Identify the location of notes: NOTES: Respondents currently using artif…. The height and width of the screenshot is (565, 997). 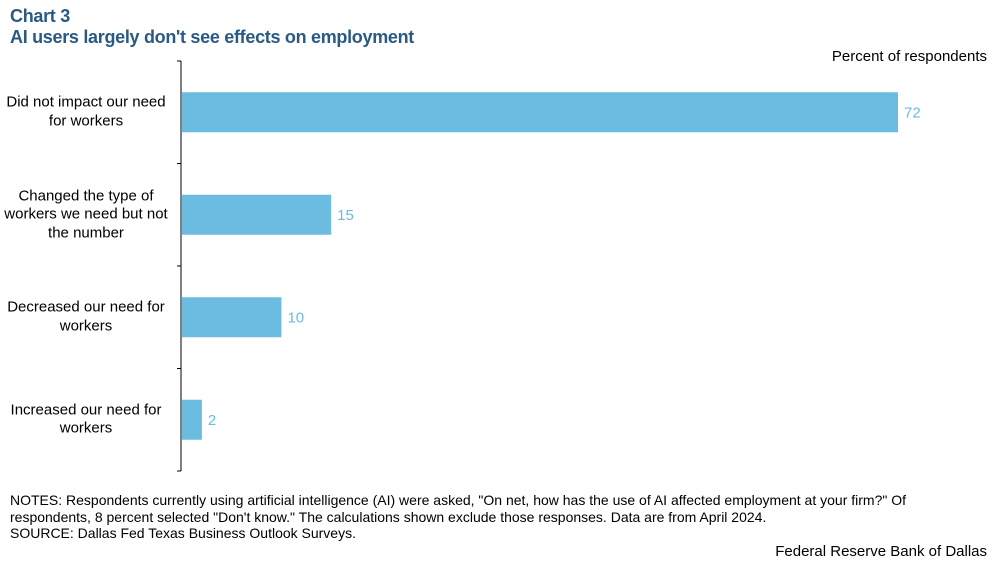
(500, 517).